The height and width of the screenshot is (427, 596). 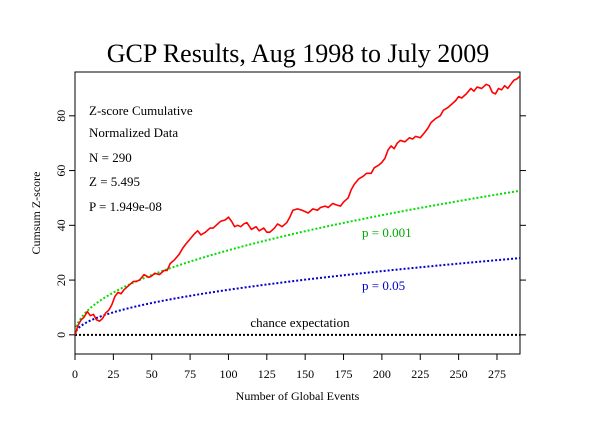 What do you see at coordinates (267, 374) in the screenshot?
I see `x-tick-label: 125` at bounding box center [267, 374].